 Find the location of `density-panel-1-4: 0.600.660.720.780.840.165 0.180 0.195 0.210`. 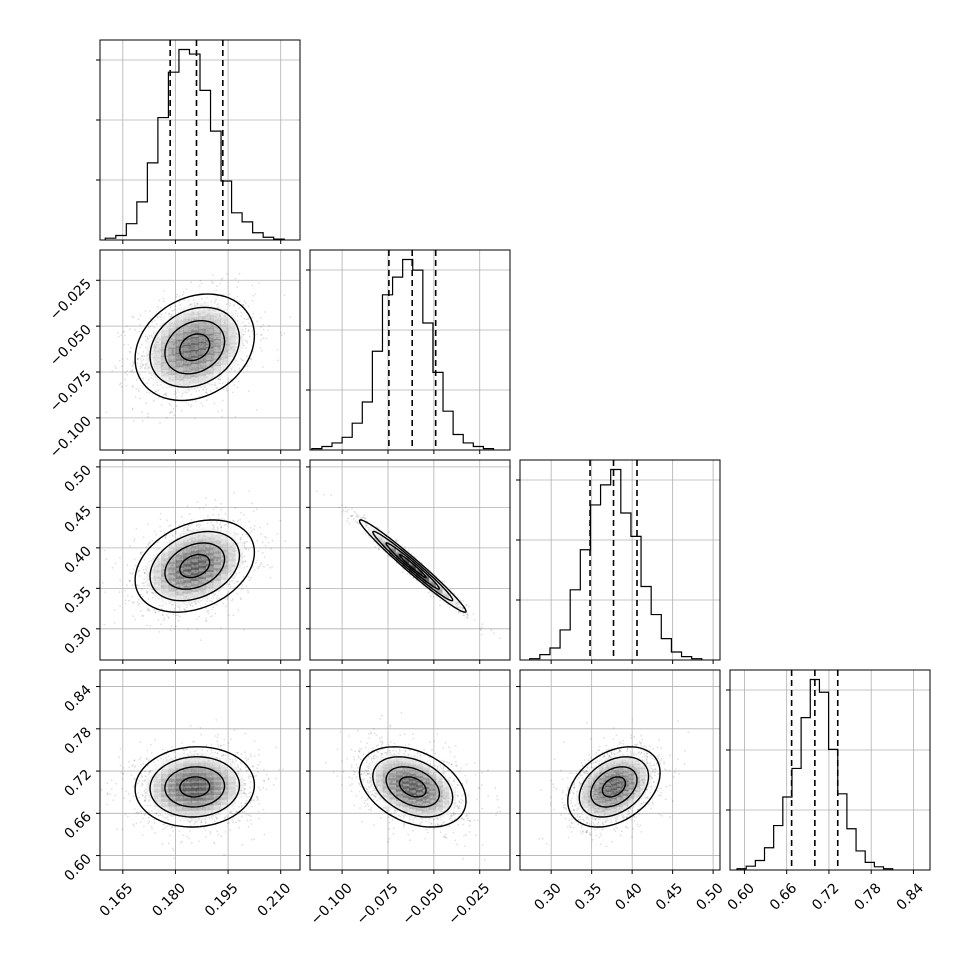

density-panel-1-4: 0.600.660.720.780.840.165 0.180 0.195 0.210 is located at coordinates (181, 794).